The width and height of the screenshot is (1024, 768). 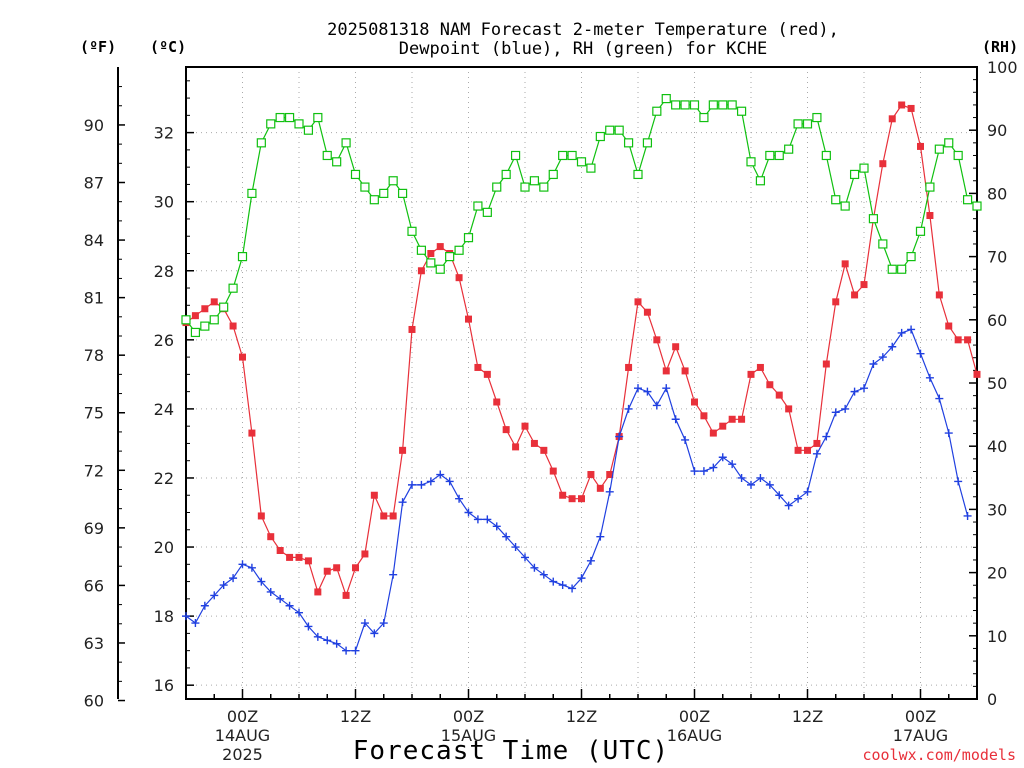 I want to click on rh-tick-label: 70, so click(x=997, y=257).